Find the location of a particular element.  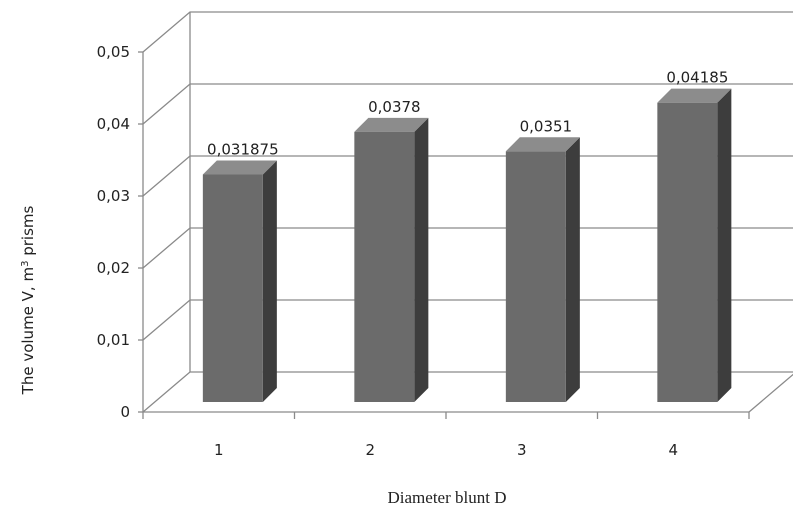

y-tick-label: 0,02 is located at coordinates (113, 268).